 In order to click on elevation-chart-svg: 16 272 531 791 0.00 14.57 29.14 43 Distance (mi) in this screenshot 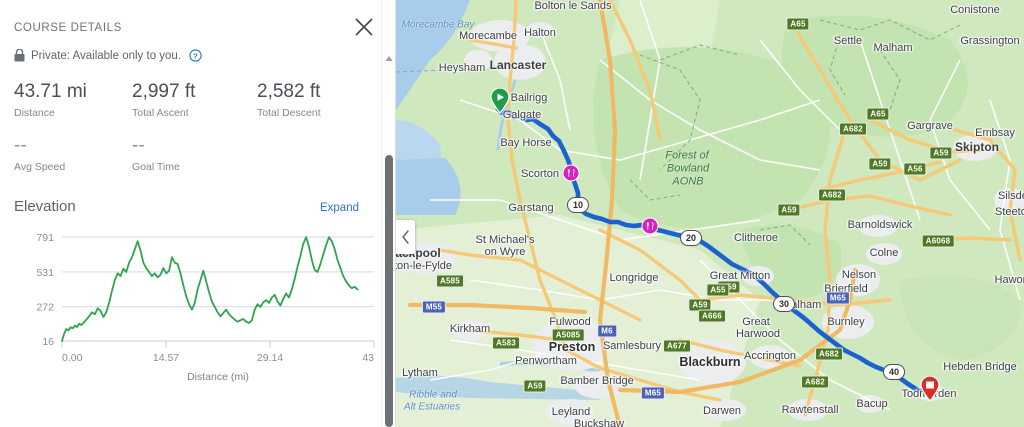, I will do `click(205, 307)`.